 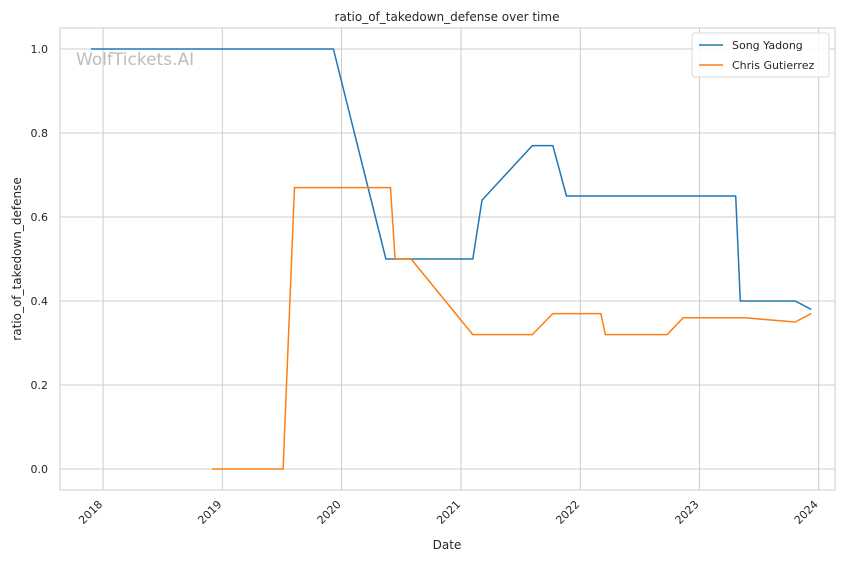 What do you see at coordinates (135, 60) in the screenshot?
I see `watermark: WolfTickets.AI` at bounding box center [135, 60].